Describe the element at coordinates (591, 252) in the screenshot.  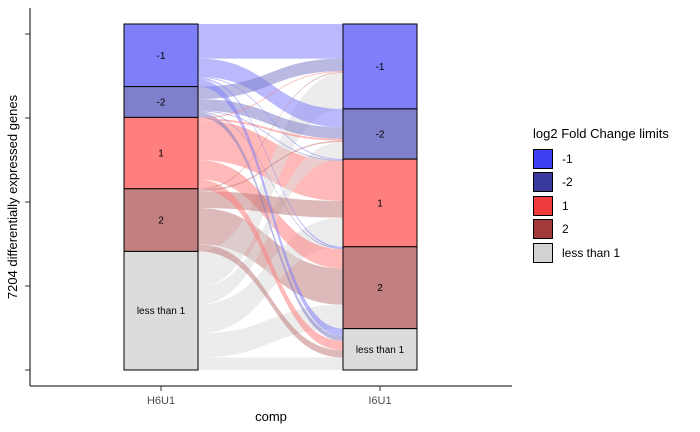
I see `legend-label: less than 1` at that location.